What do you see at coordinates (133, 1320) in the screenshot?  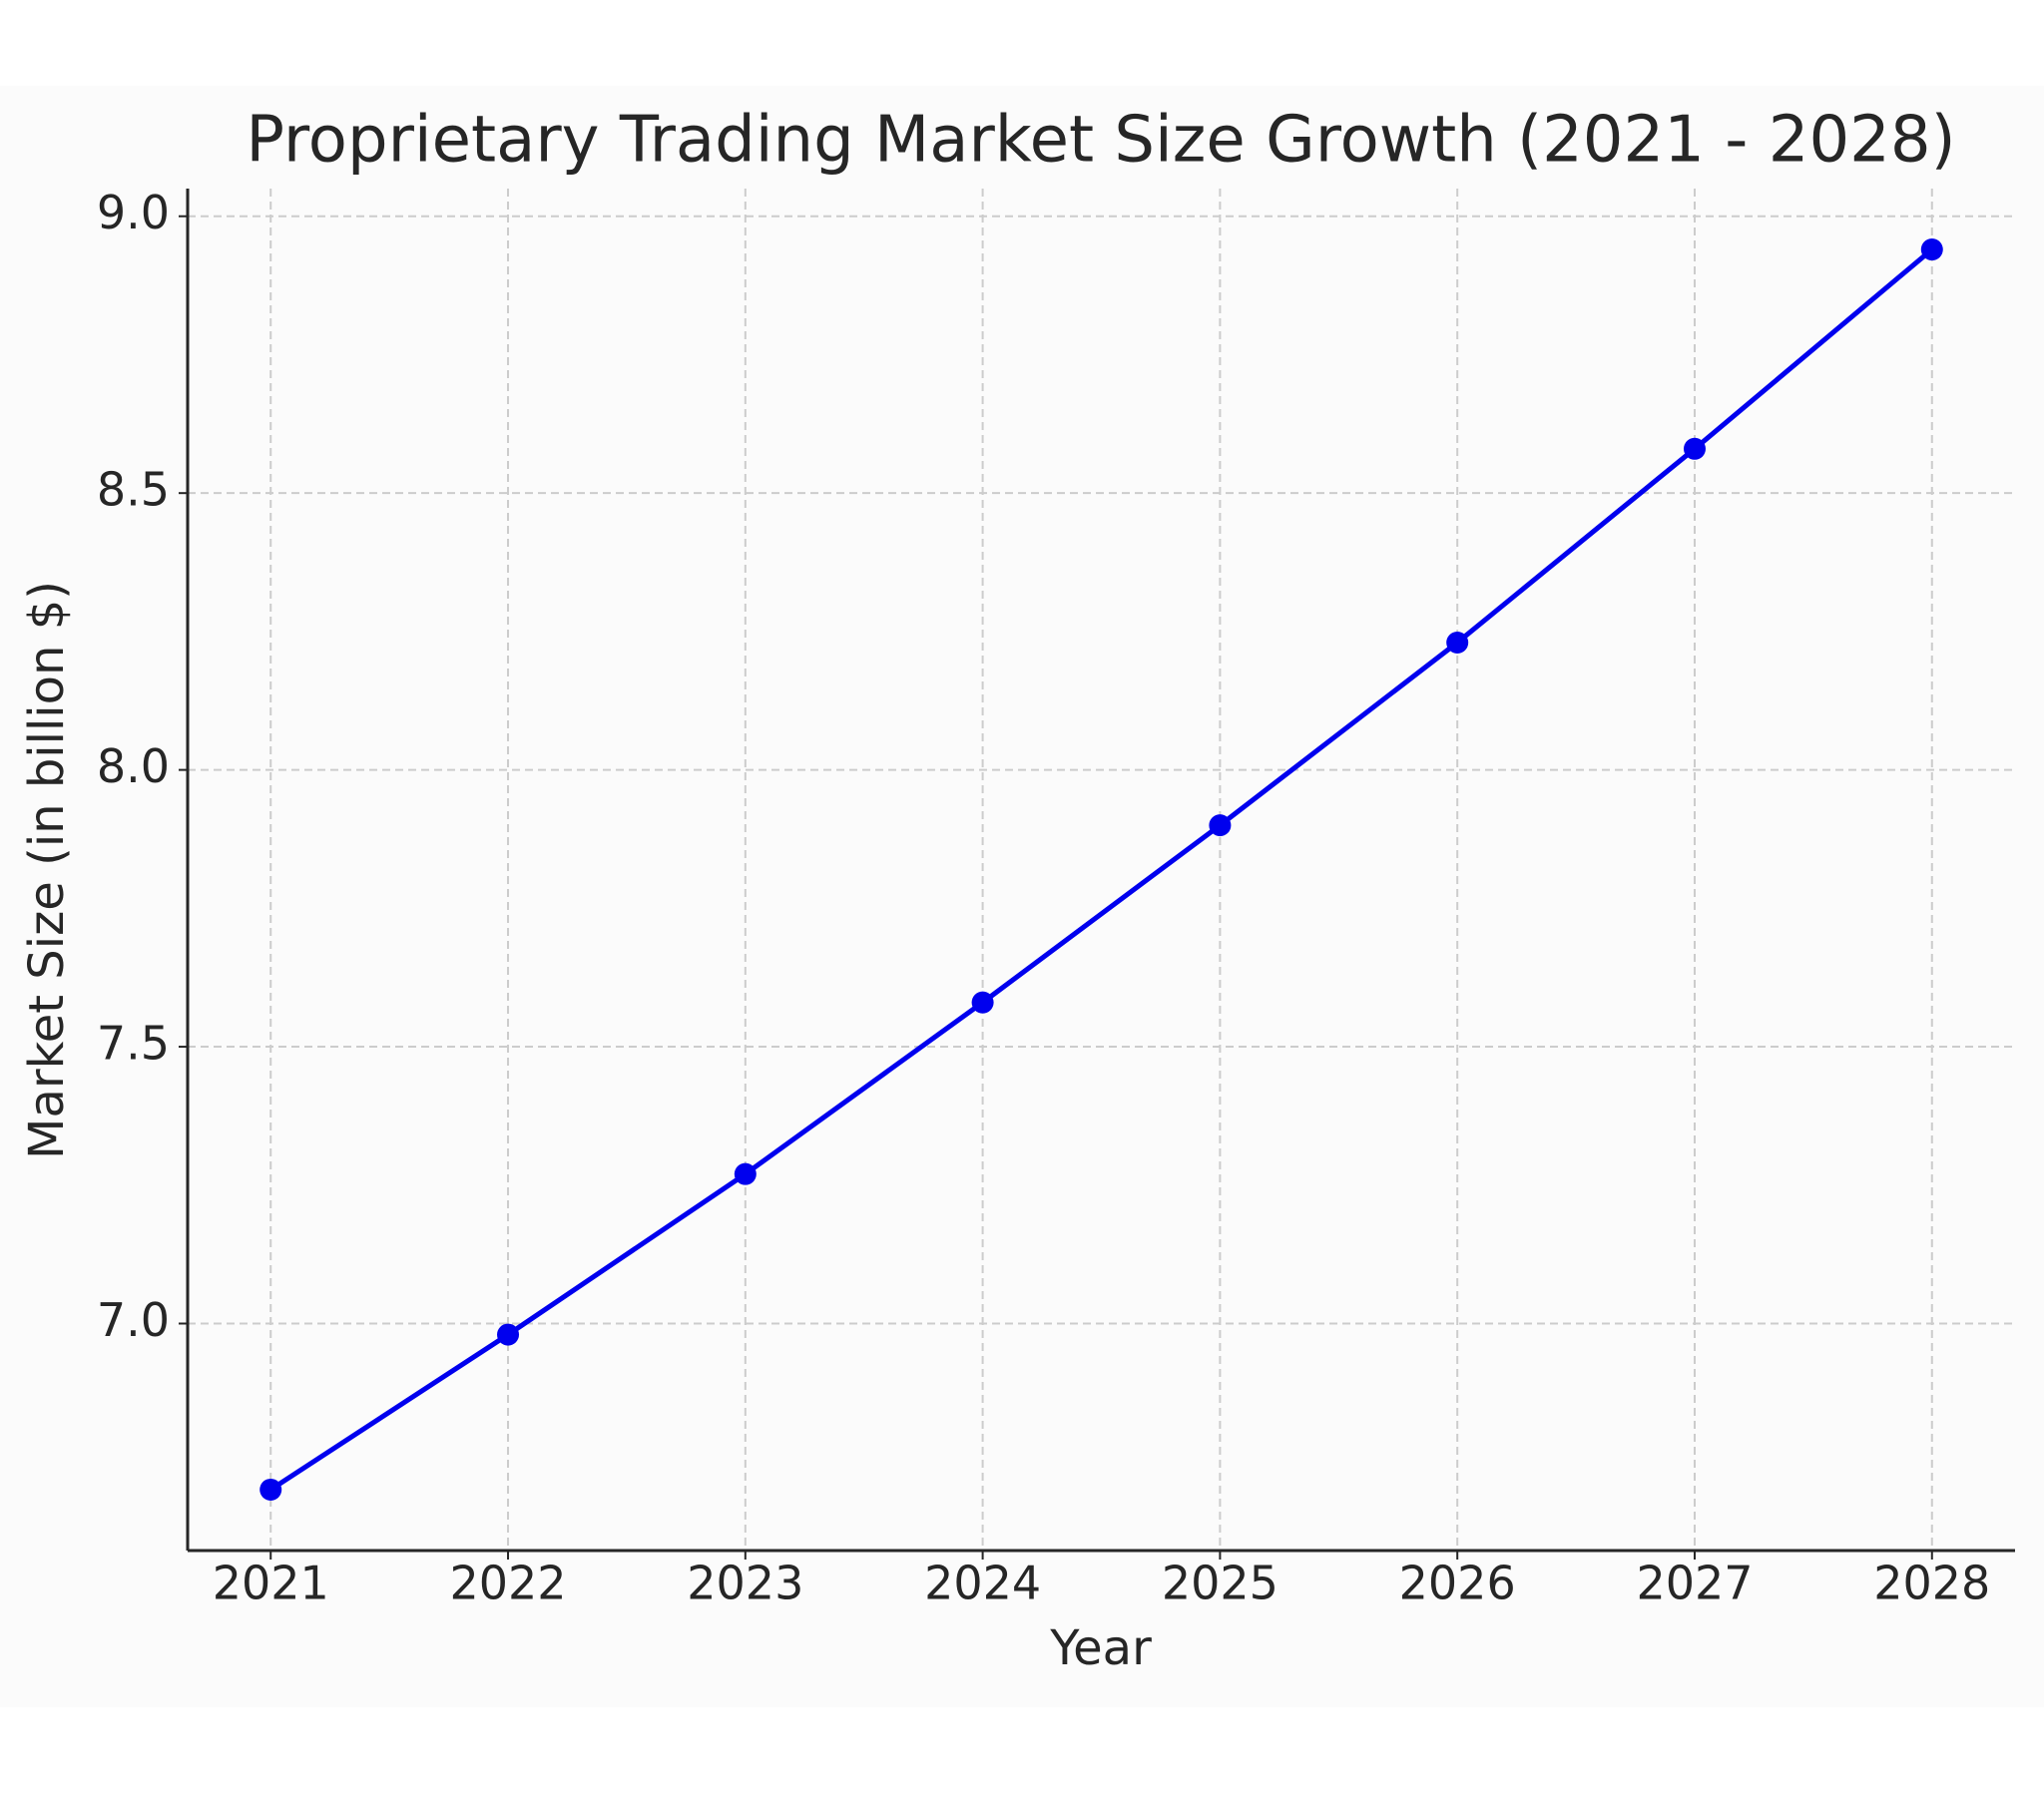 I see `y-tick-label: 7.0` at bounding box center [133, 1320].